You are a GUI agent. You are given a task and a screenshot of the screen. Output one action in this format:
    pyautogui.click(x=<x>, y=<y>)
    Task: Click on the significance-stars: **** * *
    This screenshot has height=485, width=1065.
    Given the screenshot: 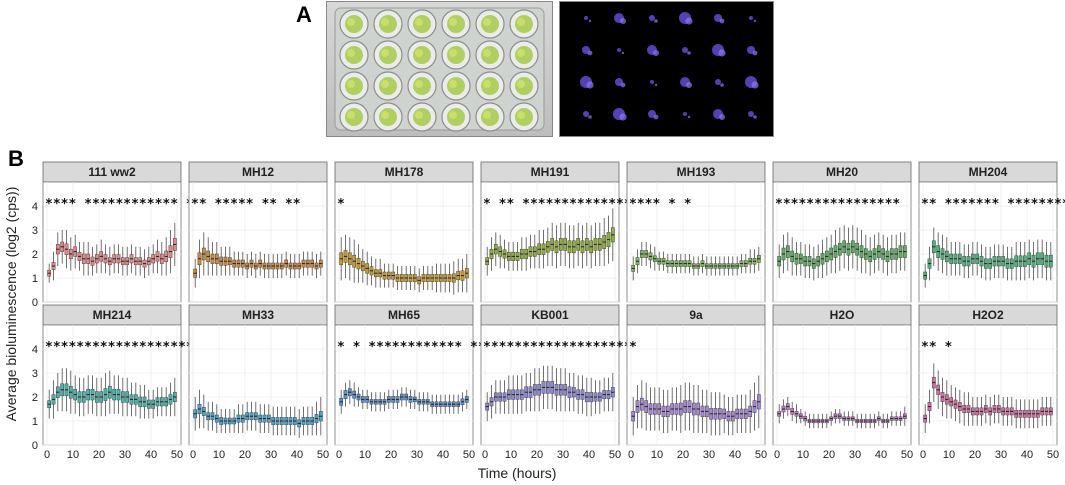 What is the action you would take?
    pyautogui.click(x=660, y=204)
    